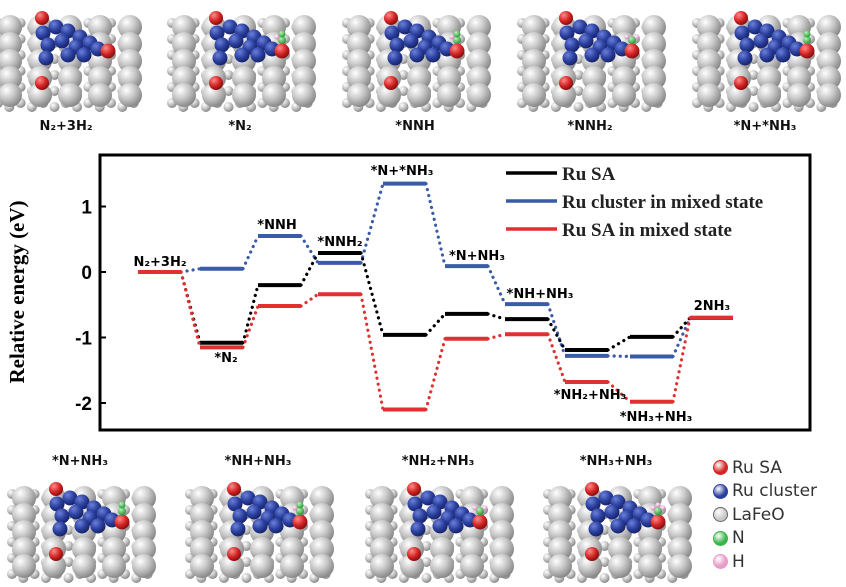 The width and height of the screenshot is (846, 587). What do you see at coordinates (159, 262) in the screenshot?
I see `state-label: N₂+3H₂` at bounding box center [159, 262].